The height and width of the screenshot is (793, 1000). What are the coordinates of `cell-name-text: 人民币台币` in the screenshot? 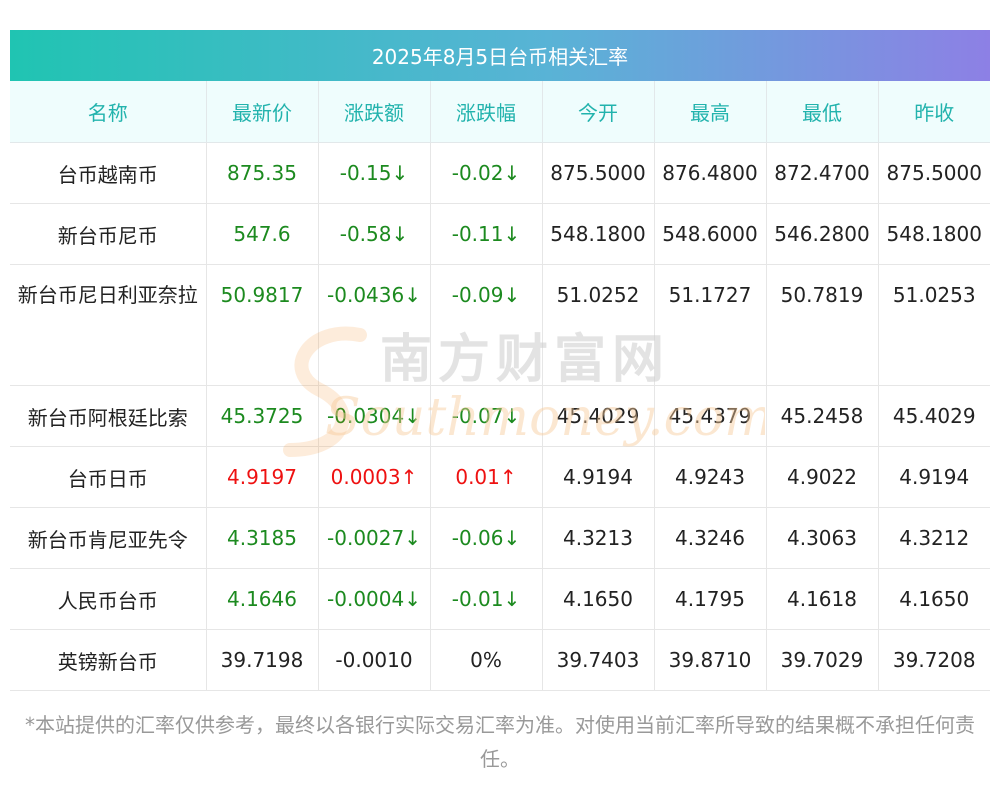 It's located at (107, 600).